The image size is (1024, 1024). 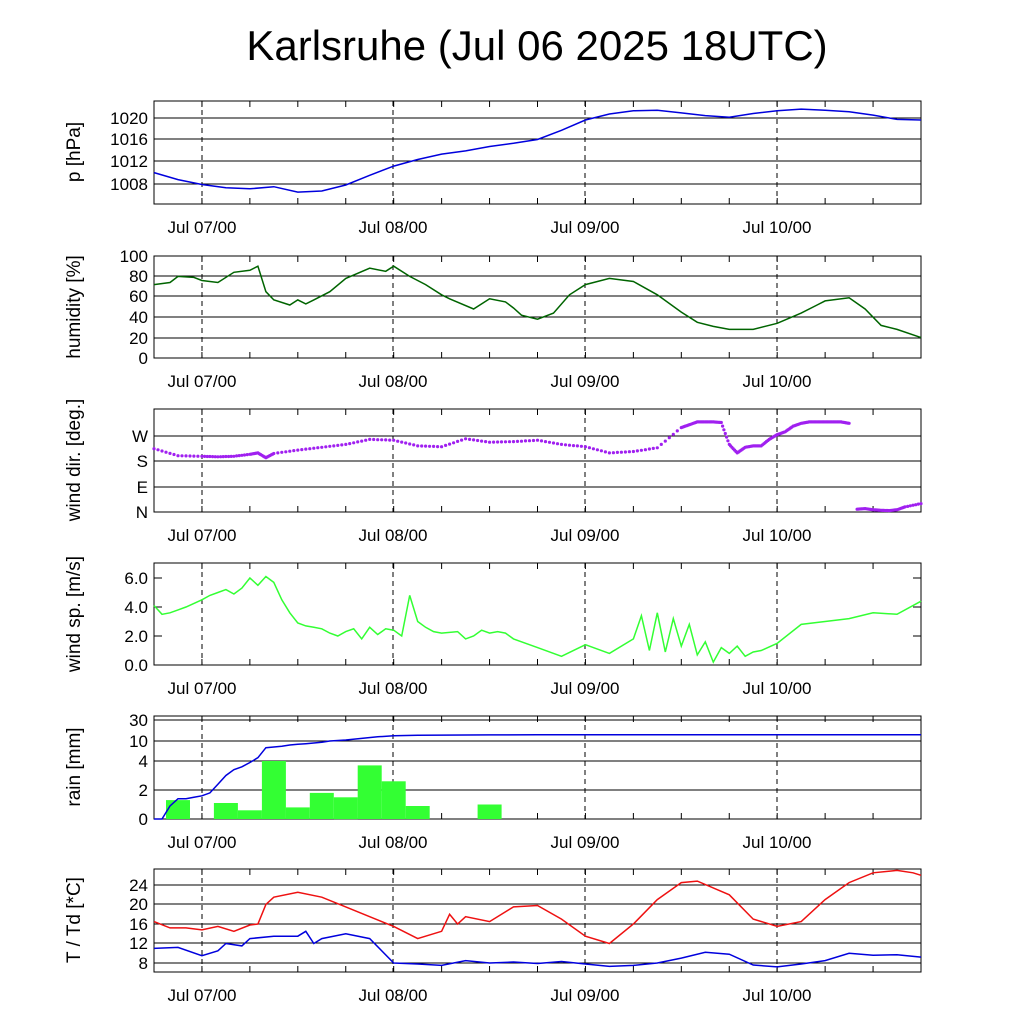 What do you see at coordinates (143, 963) in the screenshot?
I see `y-tick-label: 8` at bounding box center [143, 963].